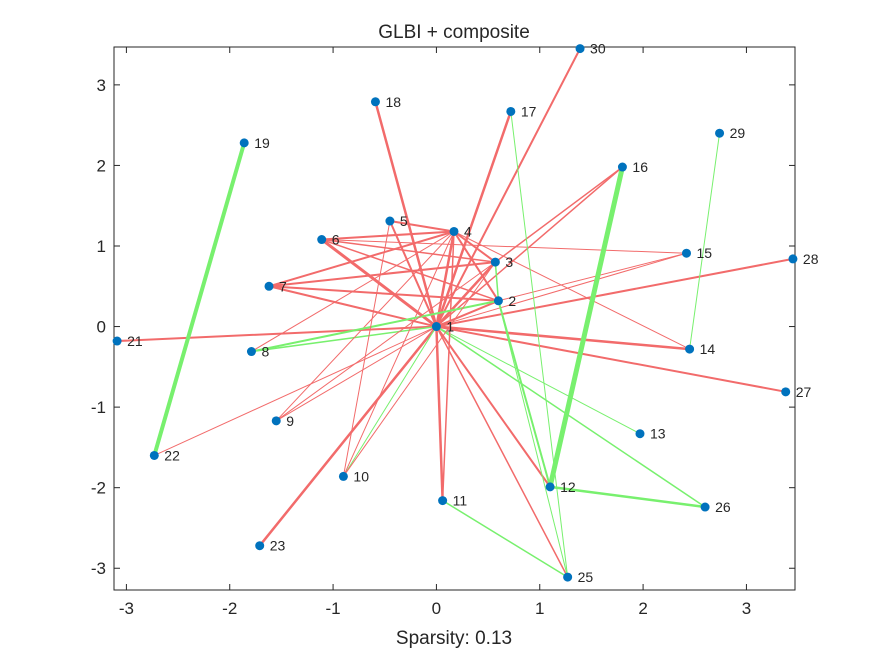 Image resolution: width=875 pixels, height=656 pixels. Describe the element at coordinates (290, 421) in the screenshot. I see `node-label-9: 9` at that location.